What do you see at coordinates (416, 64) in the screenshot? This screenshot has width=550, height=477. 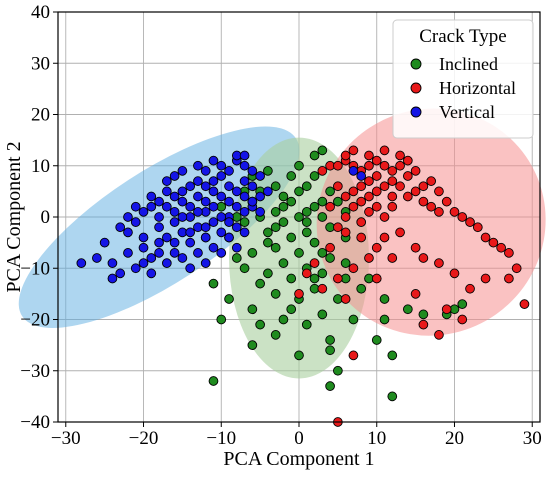 I see `legend-marker-inclined` at bounding box center [416, 64].